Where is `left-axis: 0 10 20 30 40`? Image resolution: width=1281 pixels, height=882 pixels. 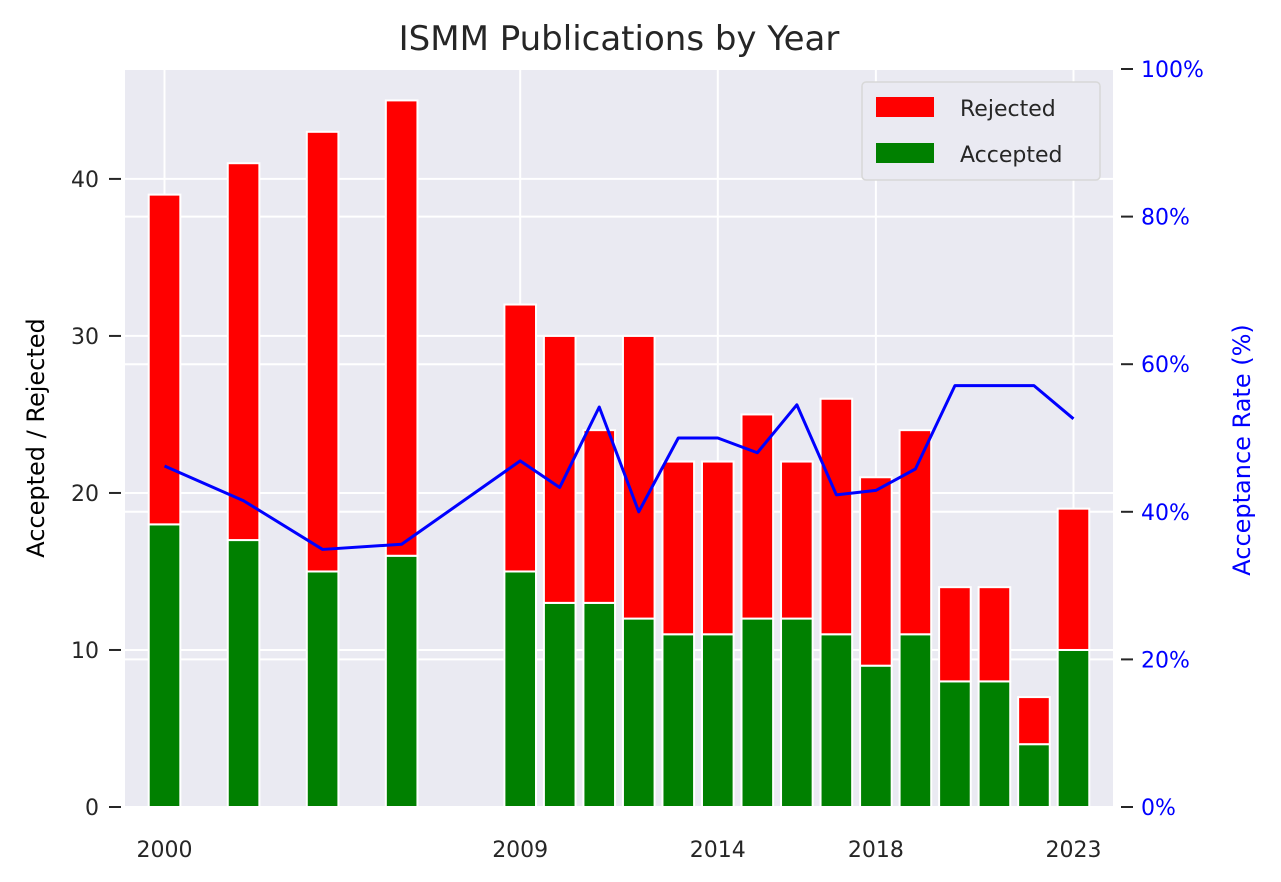
left-axis: 0 10 20 30 40 is located at coordinates (96, 494).